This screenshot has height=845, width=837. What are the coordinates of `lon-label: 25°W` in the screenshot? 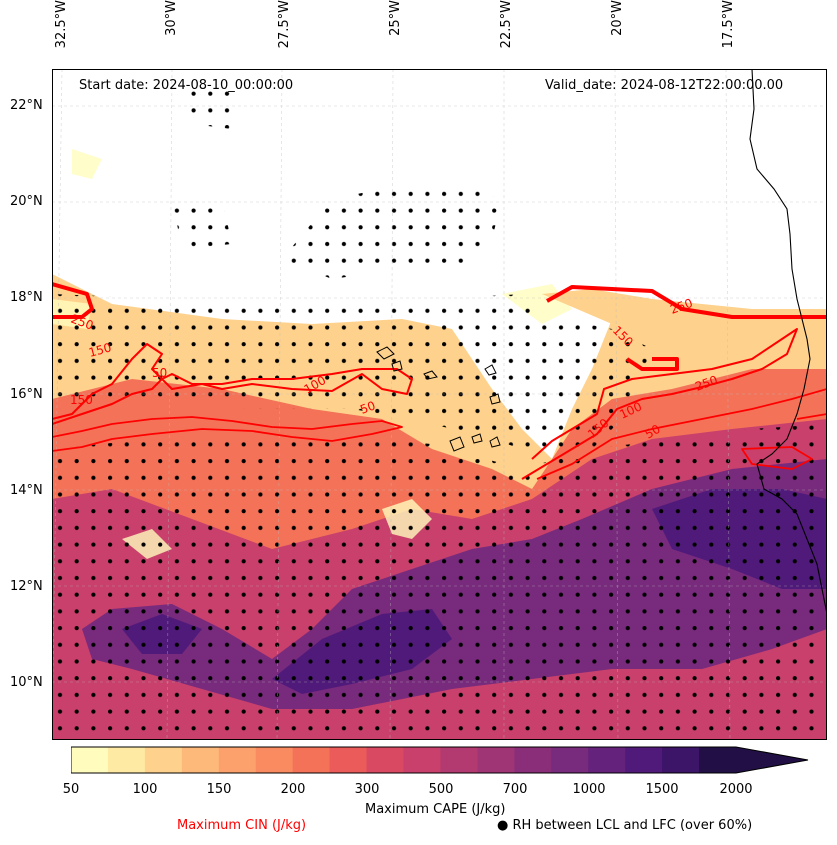 It's located at (395, 18).